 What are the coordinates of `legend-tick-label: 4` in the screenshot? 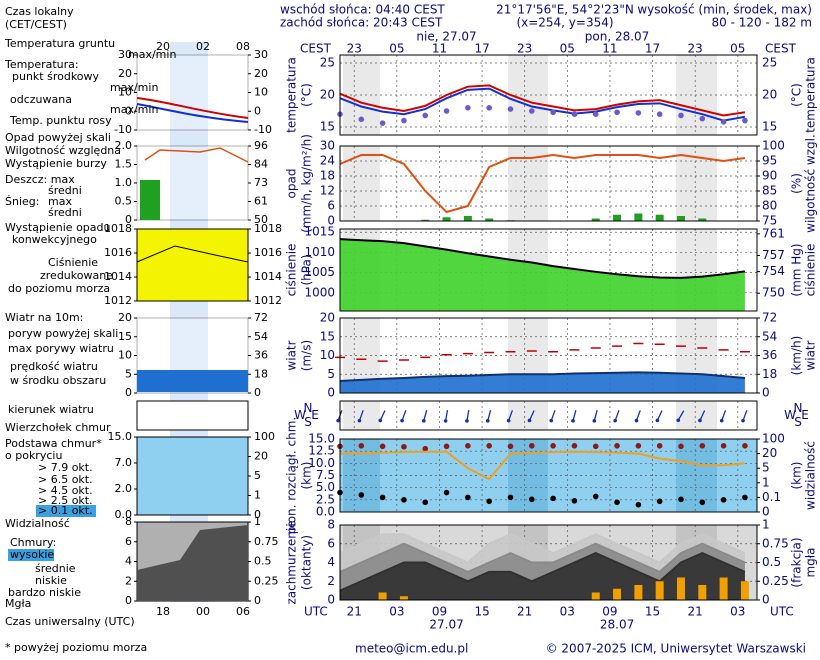 It's located at (128, 561).